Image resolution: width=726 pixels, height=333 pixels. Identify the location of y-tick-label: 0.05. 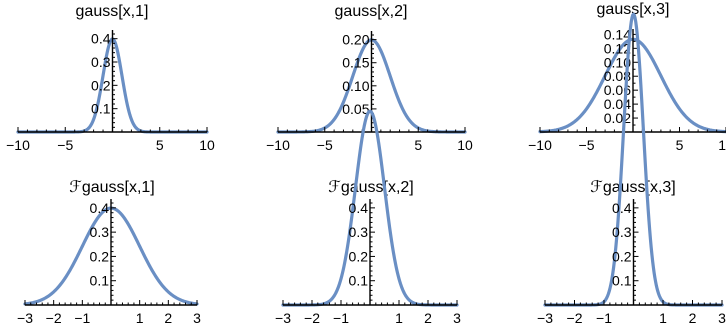
(355, 109).